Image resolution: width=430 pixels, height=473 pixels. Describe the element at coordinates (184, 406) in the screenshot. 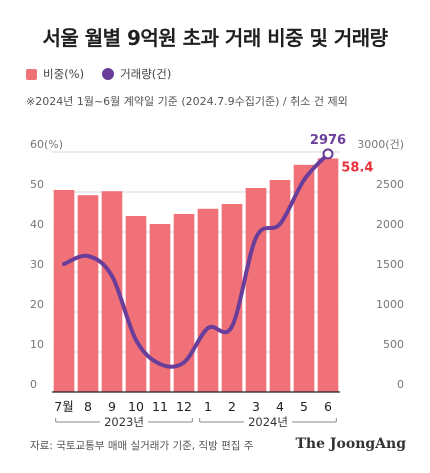

I see `x-tick-label: 12` at that location.